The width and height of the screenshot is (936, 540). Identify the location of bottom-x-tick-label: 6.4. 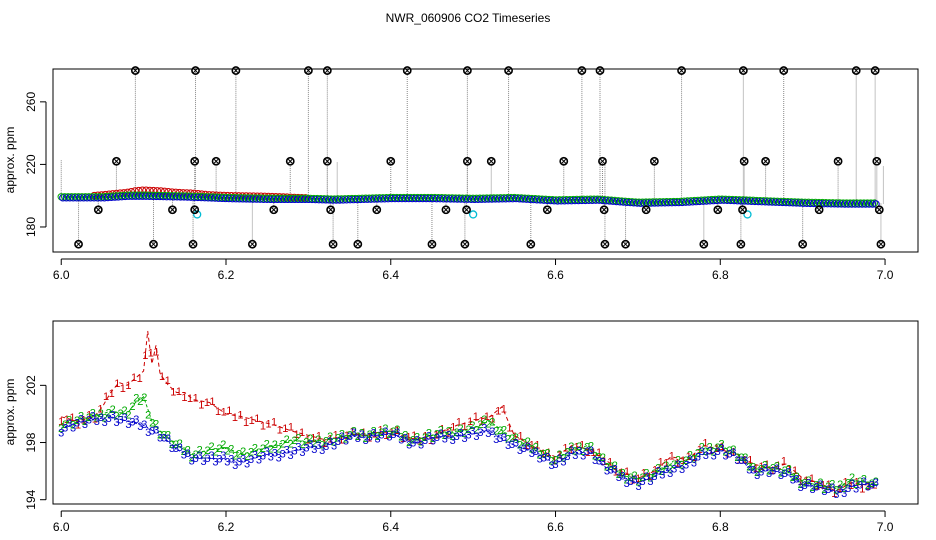
(390, 527).